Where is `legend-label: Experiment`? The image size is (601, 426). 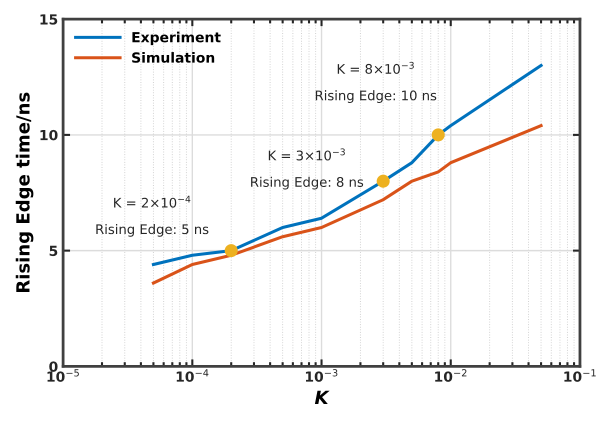
legend-label: Experiment is located at coordinates (176, 39).